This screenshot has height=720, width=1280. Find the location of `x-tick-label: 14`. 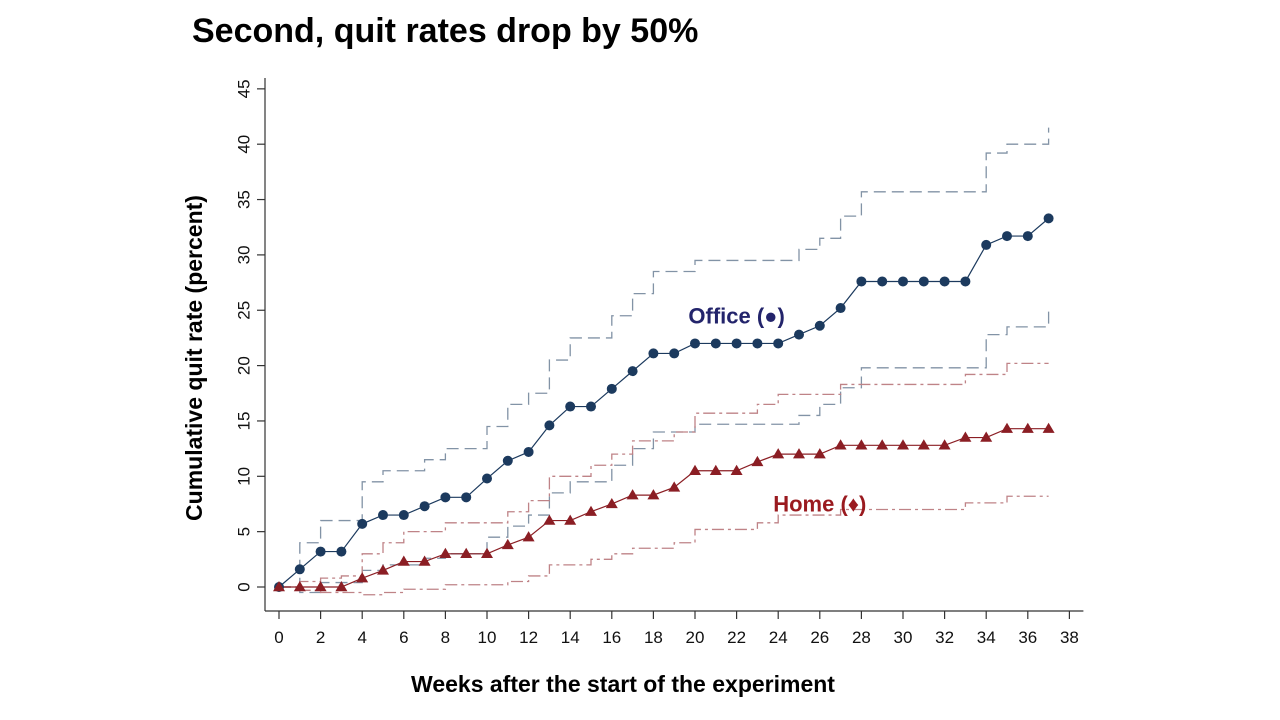

x-tick-label: 14 is located at coordinates (570, 637).